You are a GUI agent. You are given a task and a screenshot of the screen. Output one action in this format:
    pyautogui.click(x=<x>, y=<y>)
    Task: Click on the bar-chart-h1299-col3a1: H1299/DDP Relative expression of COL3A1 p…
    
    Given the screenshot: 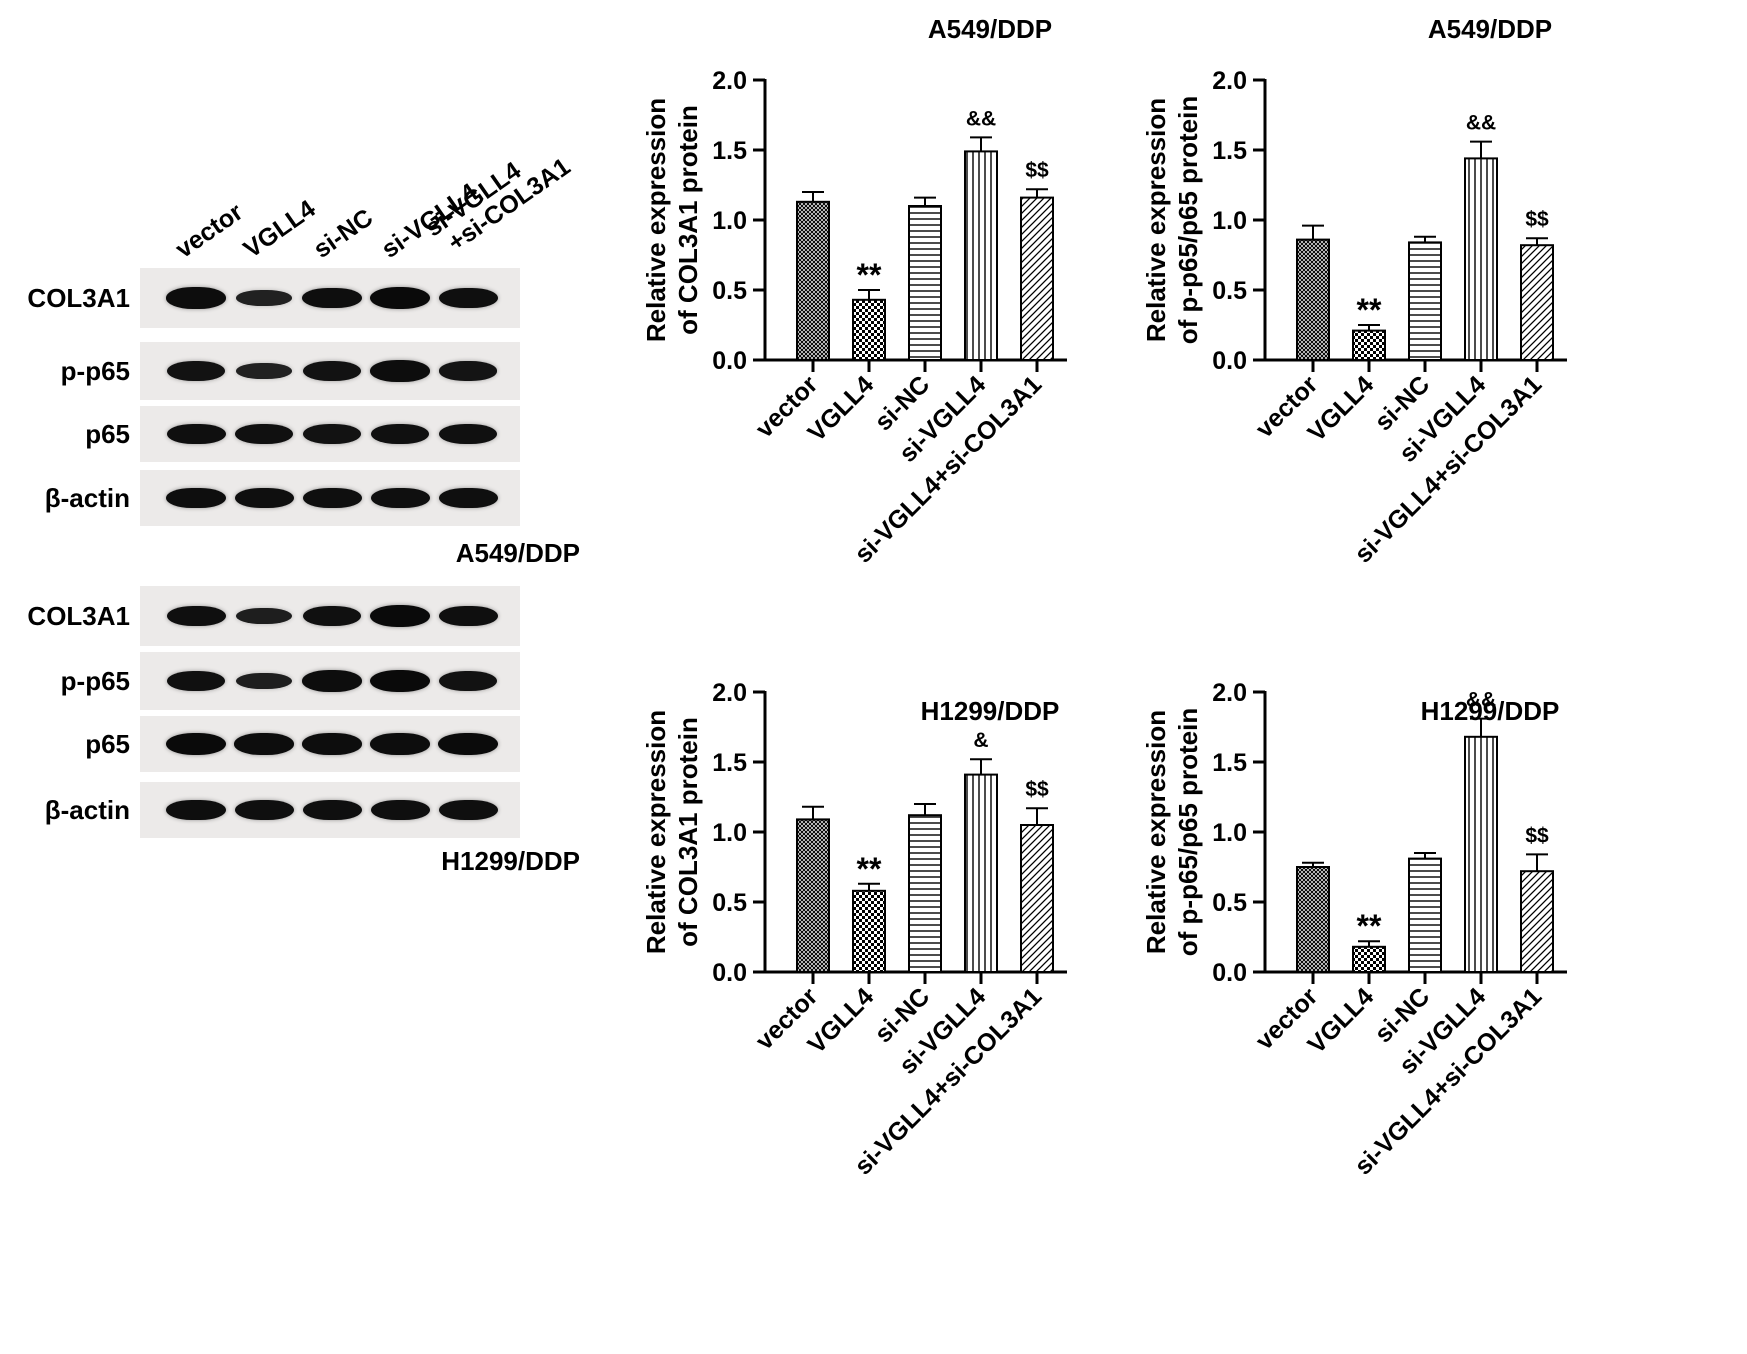 What is the action you would take?
    pyautogui.click(x=890, y=1016)
    